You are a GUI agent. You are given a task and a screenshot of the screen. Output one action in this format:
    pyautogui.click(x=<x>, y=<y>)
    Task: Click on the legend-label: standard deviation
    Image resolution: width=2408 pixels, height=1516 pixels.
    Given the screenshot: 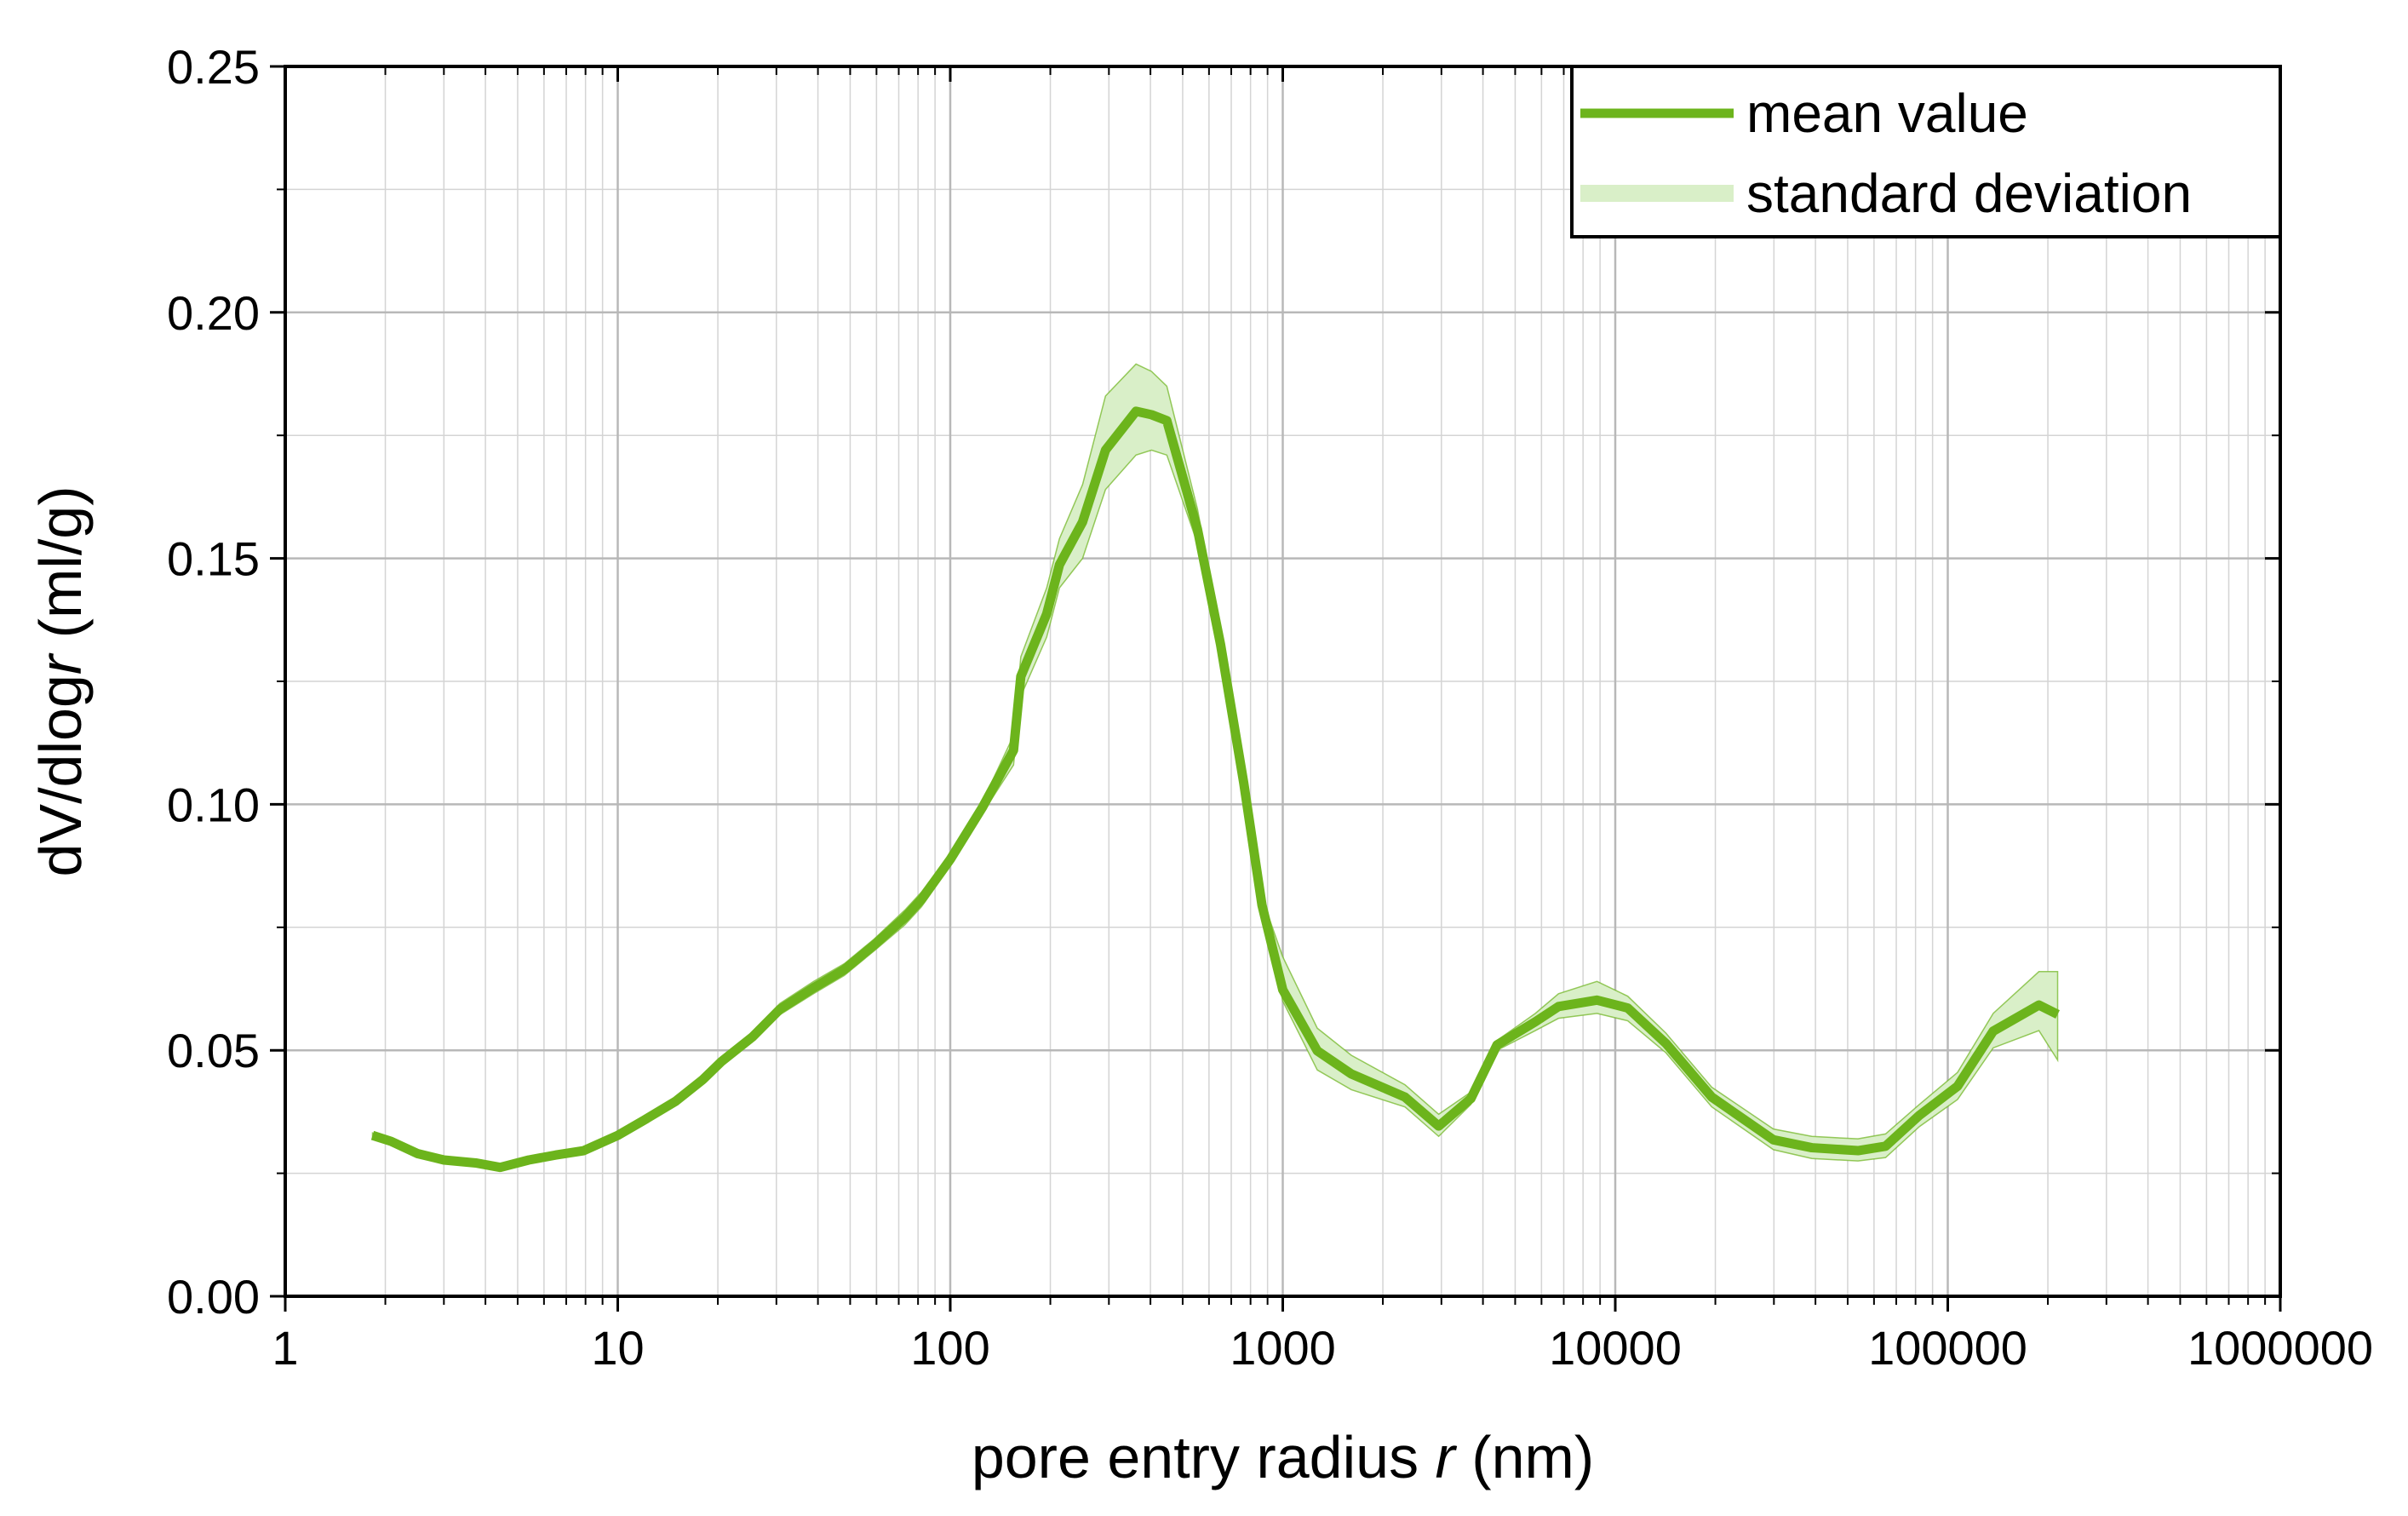 What is the action you would take?
    pyautogui.click(x=1969, y=193)
    